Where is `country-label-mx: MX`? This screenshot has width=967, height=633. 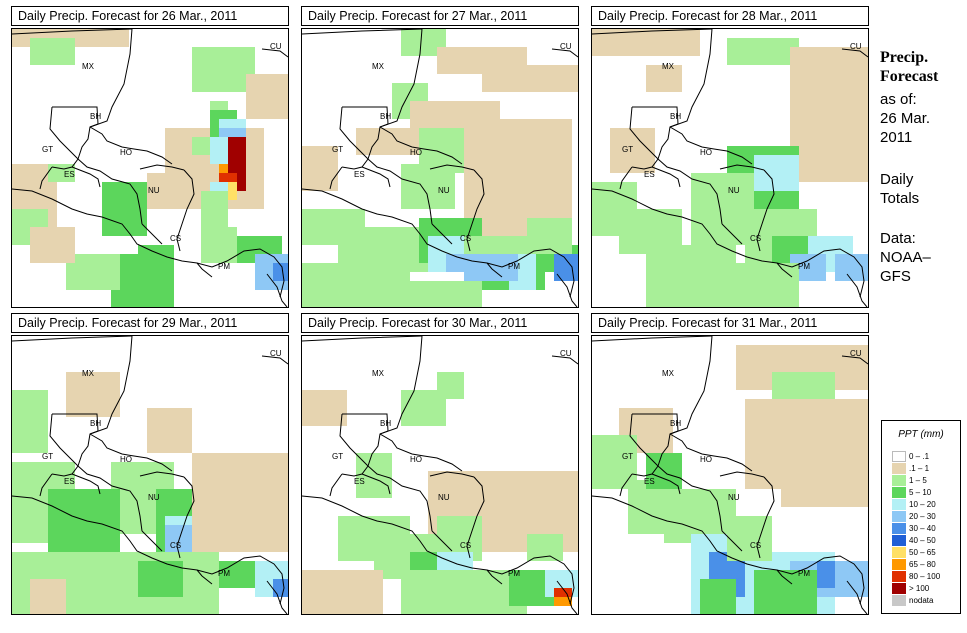
country-label-mx: MX is located at coordinates (378, 66).